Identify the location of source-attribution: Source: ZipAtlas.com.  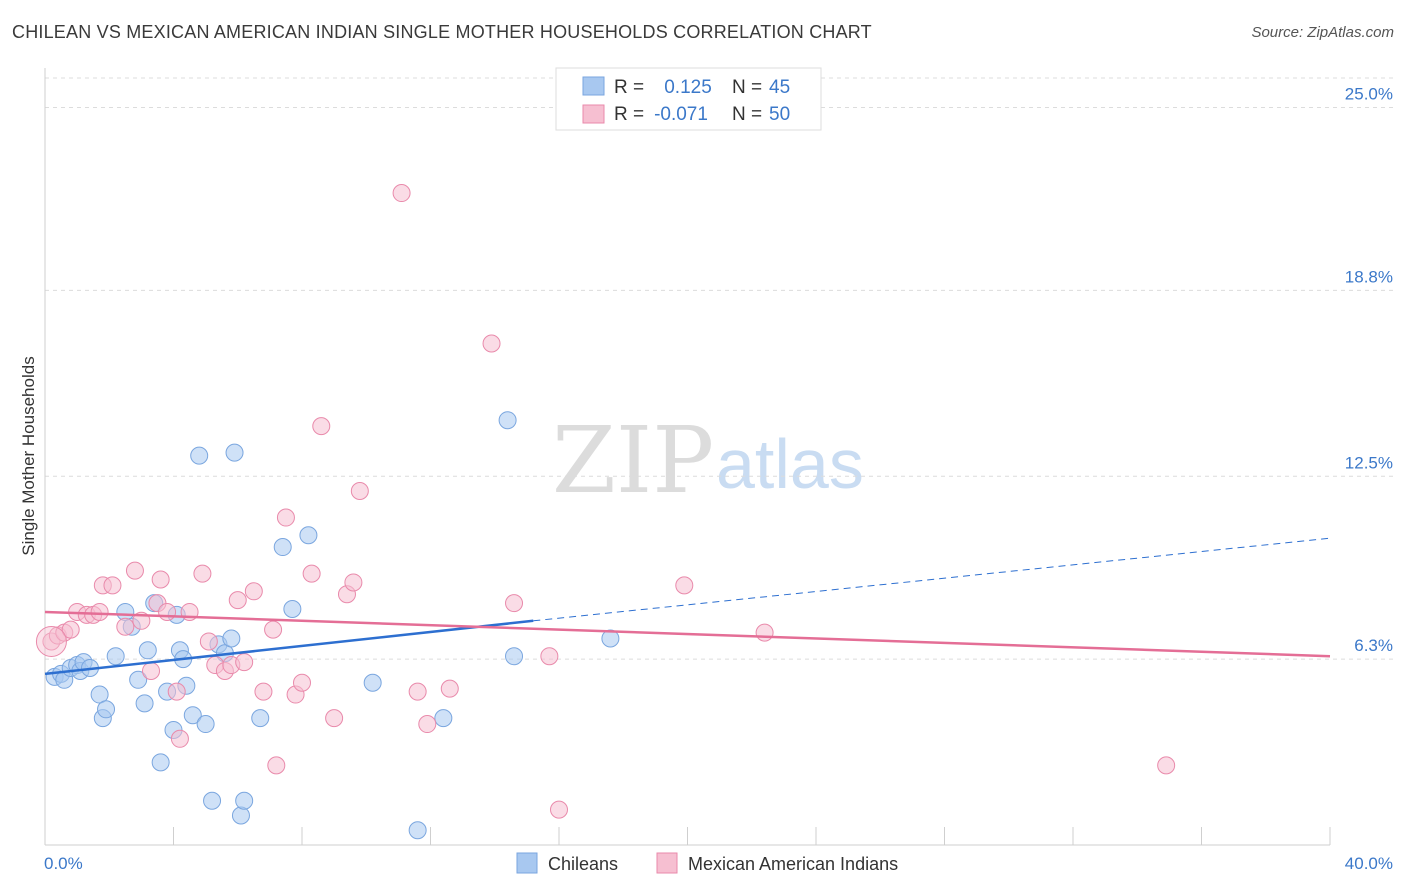
(1322, 32).